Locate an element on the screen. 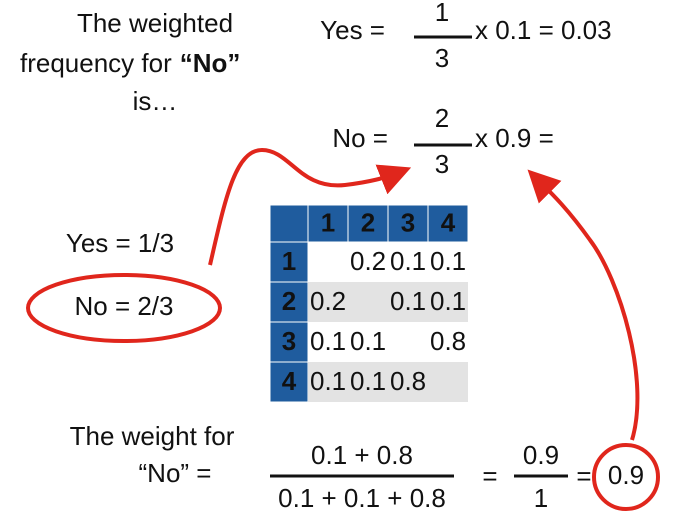  header-text: 1 is located at coordinates (328, 222).